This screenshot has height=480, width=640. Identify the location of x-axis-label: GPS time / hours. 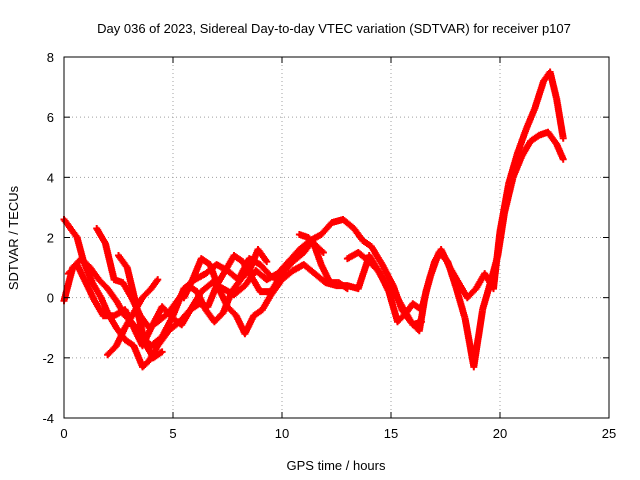
(336, 465).